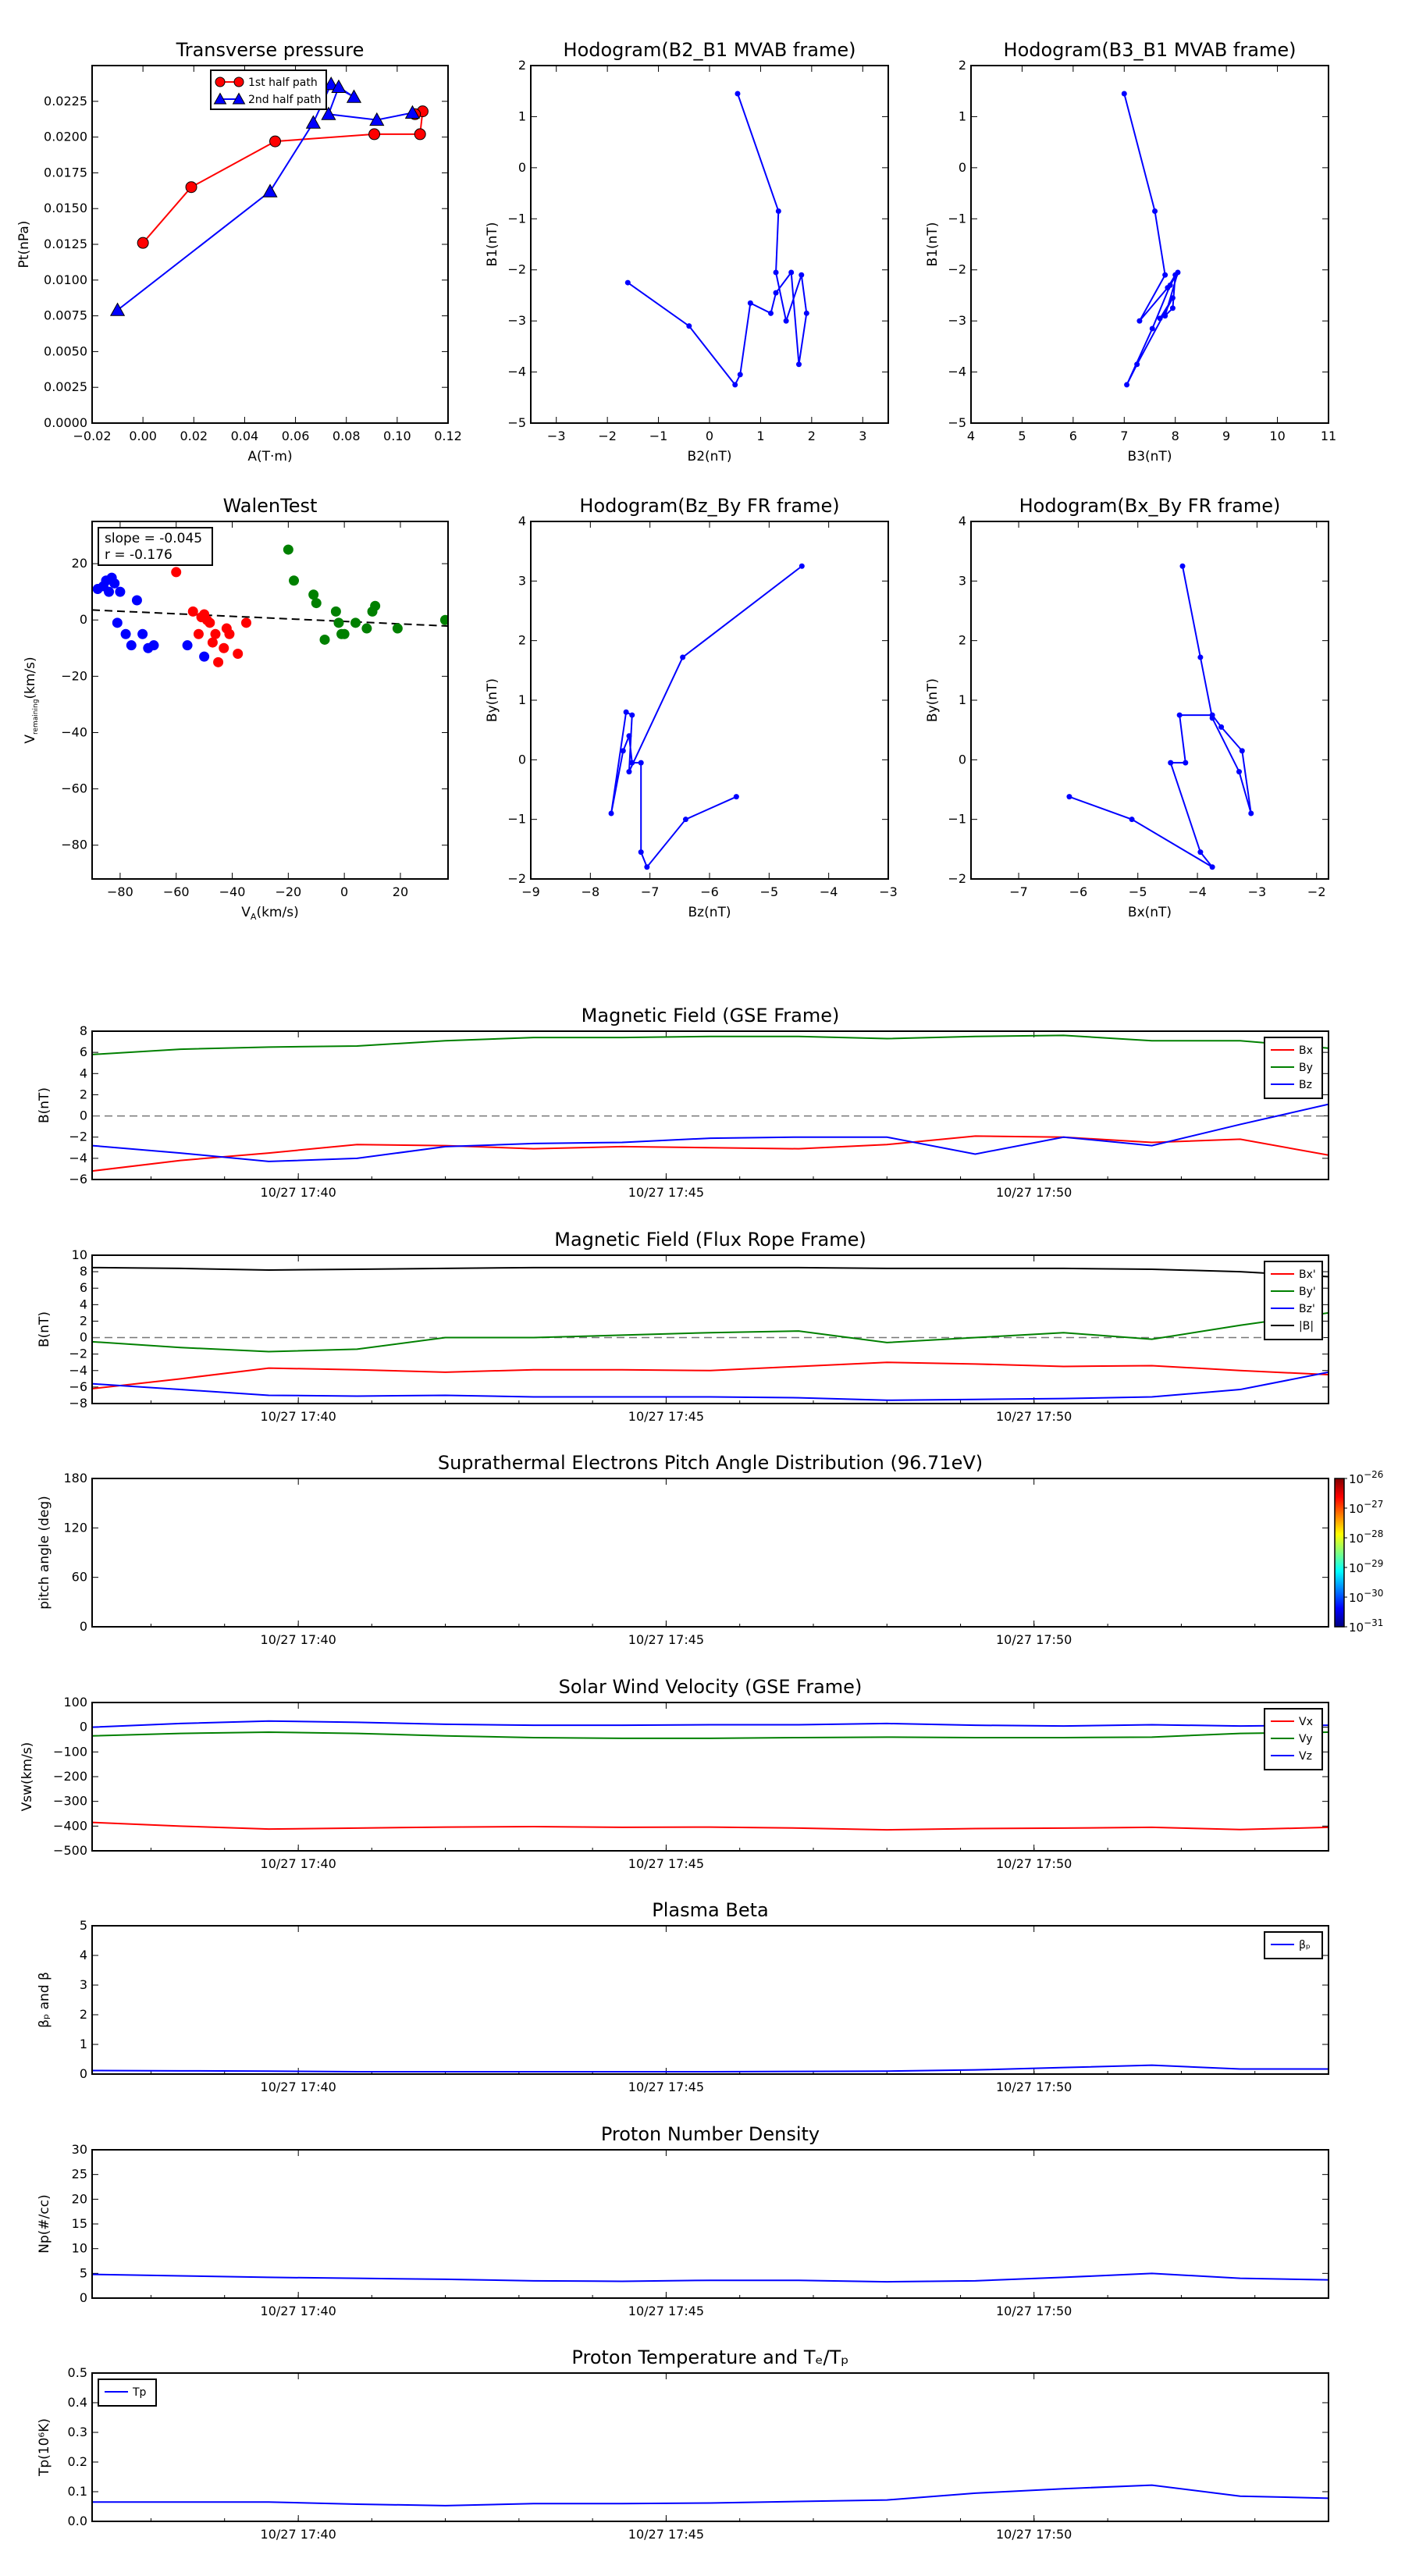 This screenshot has width=1405, height=2576. I want to click on y-tick-label: 30, so click(80, 2149).